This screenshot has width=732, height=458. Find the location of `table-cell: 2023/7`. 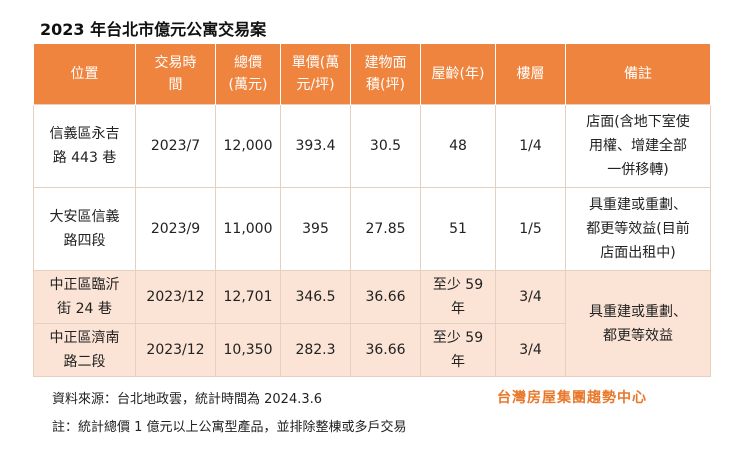

table-cell: 2023/7 is located at coordinates (175, 146).